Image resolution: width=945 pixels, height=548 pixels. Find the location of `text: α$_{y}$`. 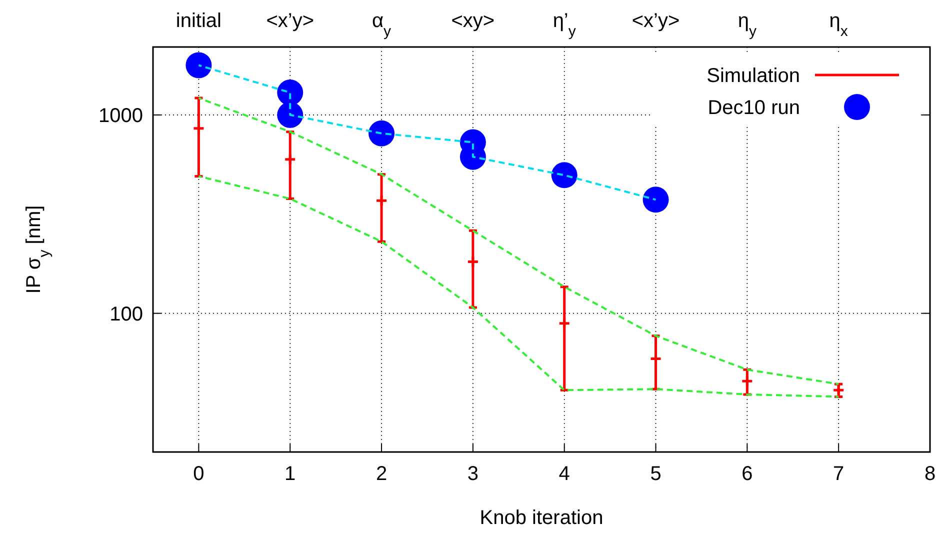

text: α$_{y}$ is located at coordinates (382, 25).